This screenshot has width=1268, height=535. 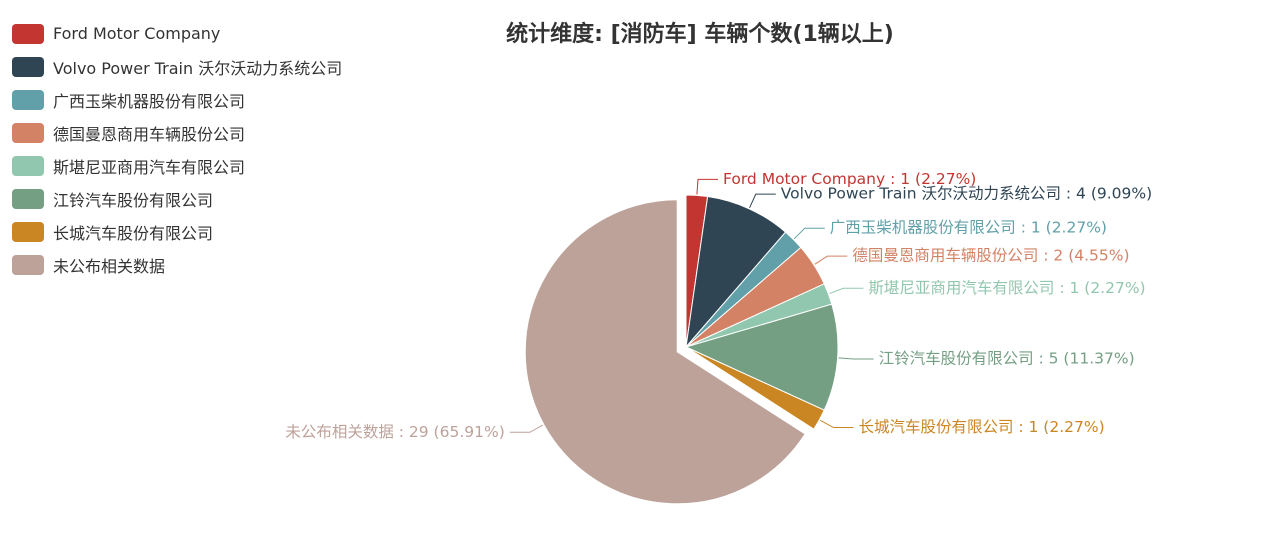 I want to click on legend-item: Volvo Power Train 沃尔沃动力系统公司, so click(x=177, y=66).